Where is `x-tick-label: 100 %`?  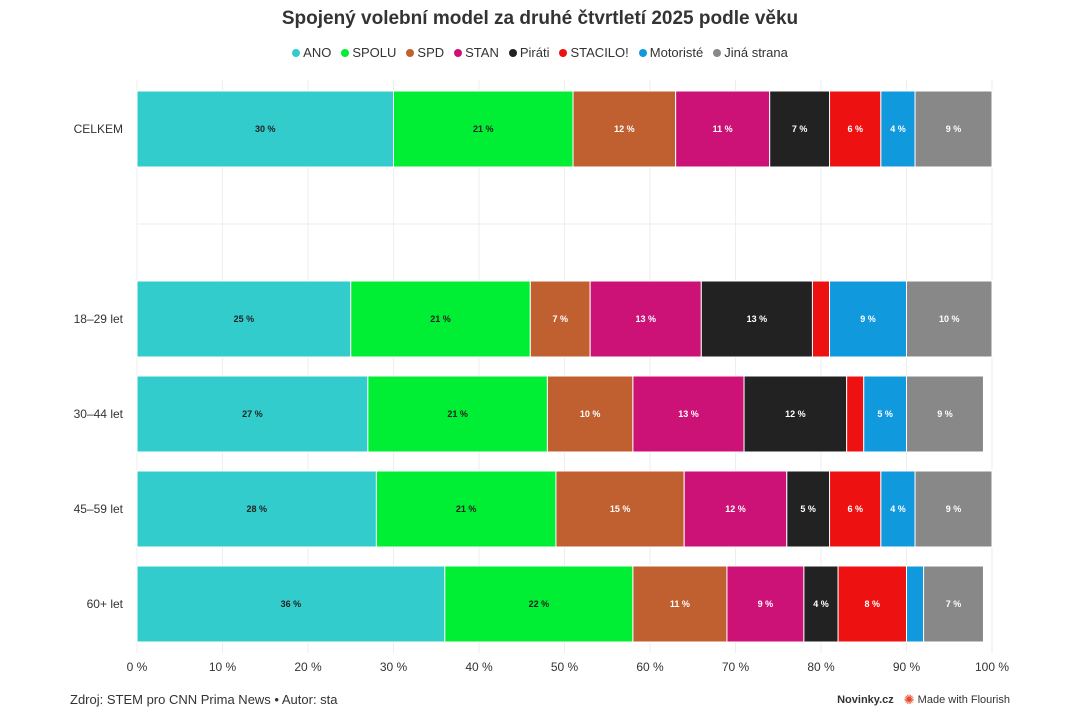 x-tick-label: 100 % is located at coordinates (992, 667).